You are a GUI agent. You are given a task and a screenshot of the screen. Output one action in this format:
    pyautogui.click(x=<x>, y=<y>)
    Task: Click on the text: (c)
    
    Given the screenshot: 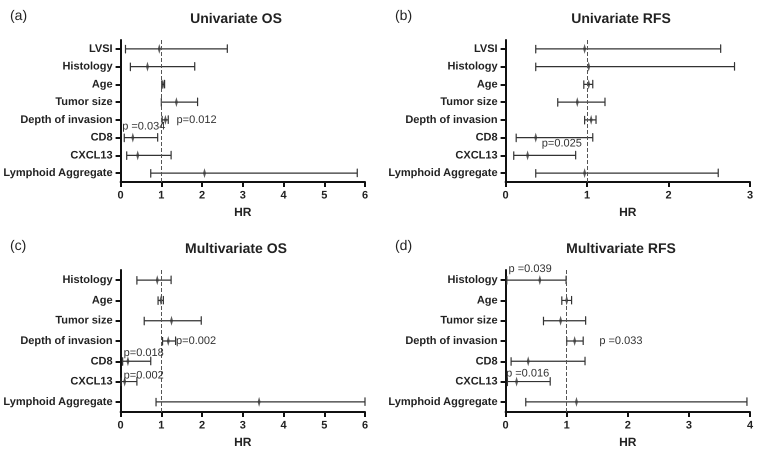 What is the action you would take?
    pyautogui.click(x=18, y=245)
    